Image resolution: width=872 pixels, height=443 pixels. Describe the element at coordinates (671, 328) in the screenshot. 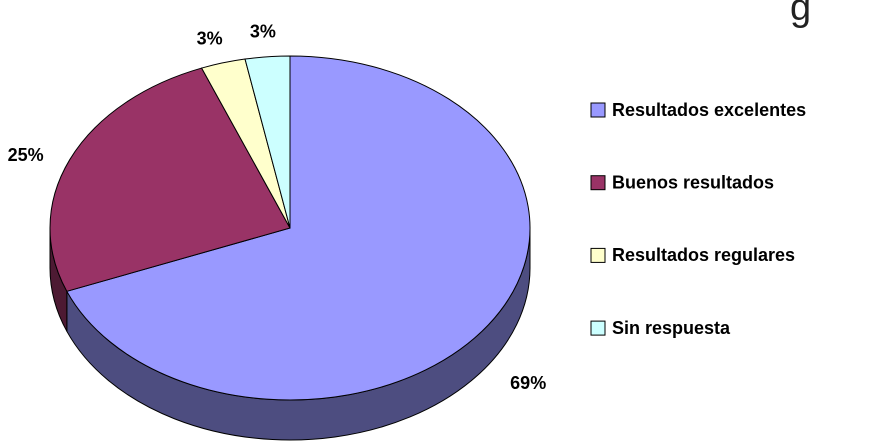

I see `legend-label: Sin respuesta` at that location.